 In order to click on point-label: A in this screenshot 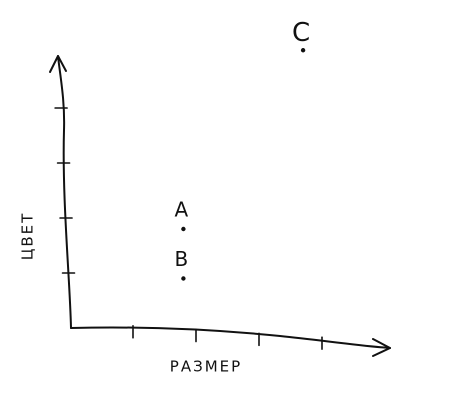, I will do `click(182, 210)`.